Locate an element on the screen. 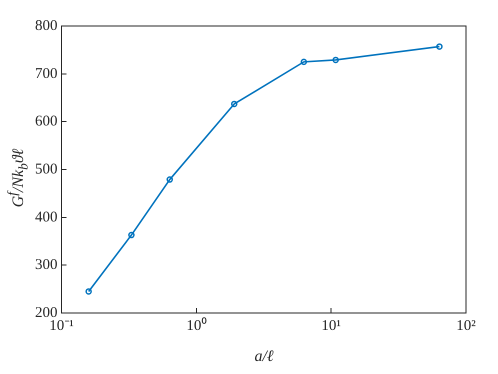 The height and width of the screenshot is (374, 498). y-tick-label: 700 is located at coordinates (46, 74).